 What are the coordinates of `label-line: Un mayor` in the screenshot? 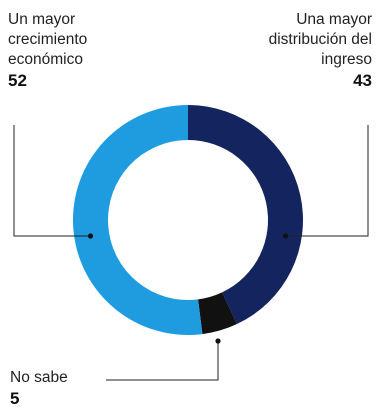 It's located at (42, 19).